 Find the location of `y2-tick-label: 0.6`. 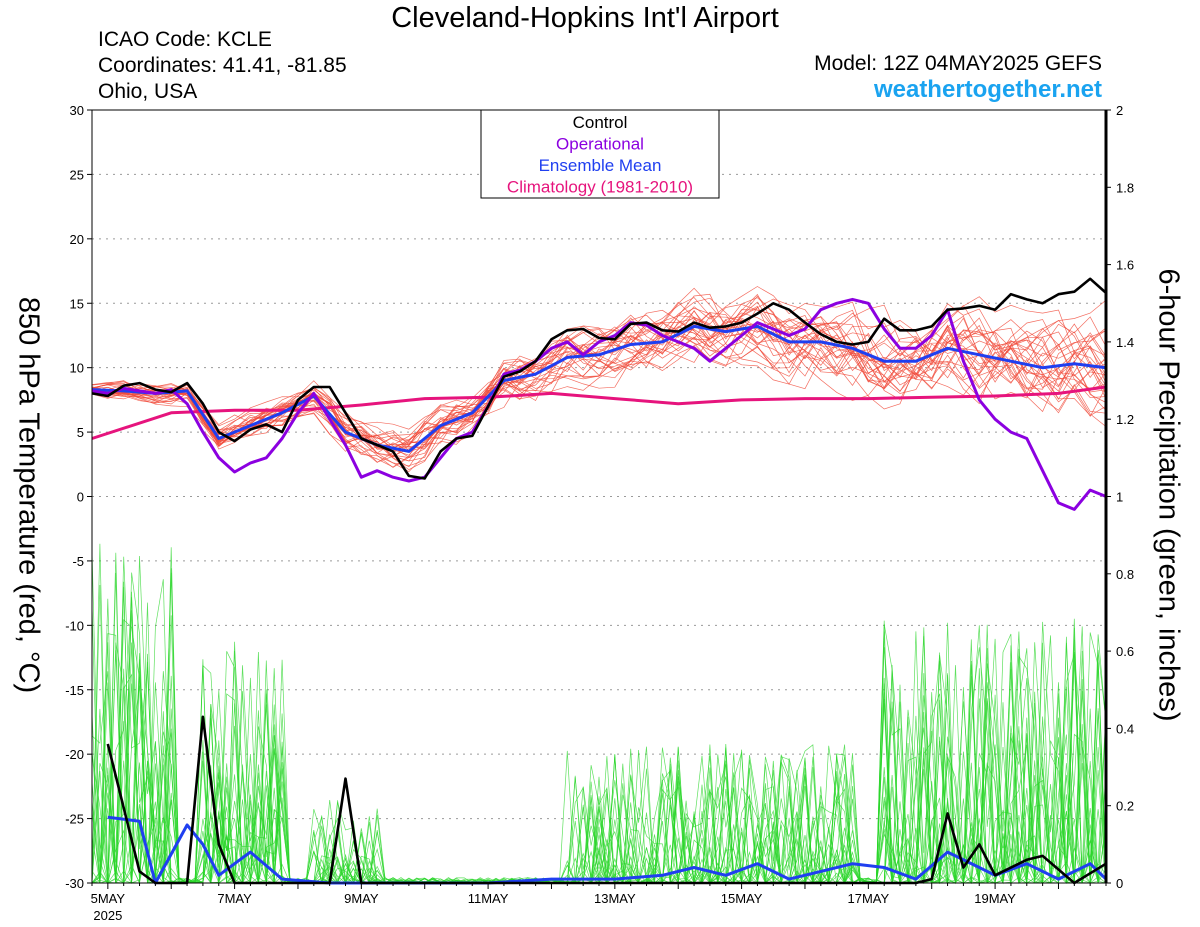

y2-tick-label: 0.6 is located at coordinates (1125, 651).